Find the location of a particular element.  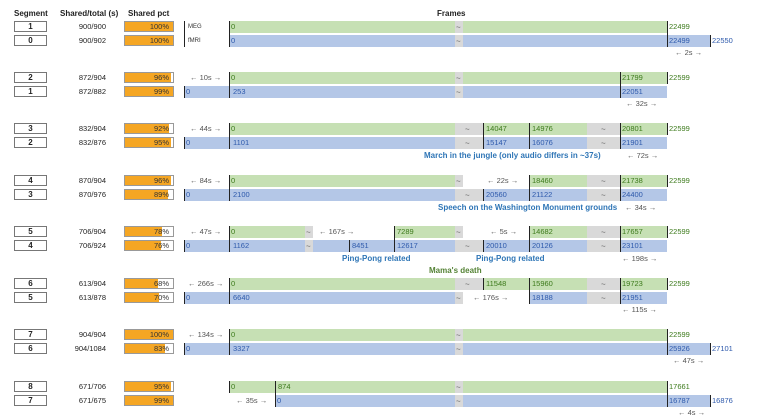

annotation-note: Mama's death is located at coordinates (455, 270).